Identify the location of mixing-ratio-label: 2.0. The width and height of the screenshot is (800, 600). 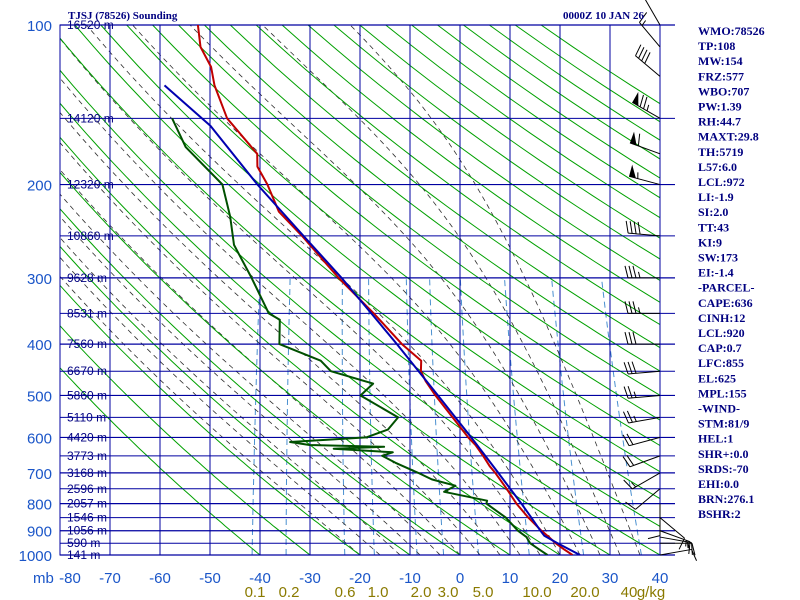
(421, 592).